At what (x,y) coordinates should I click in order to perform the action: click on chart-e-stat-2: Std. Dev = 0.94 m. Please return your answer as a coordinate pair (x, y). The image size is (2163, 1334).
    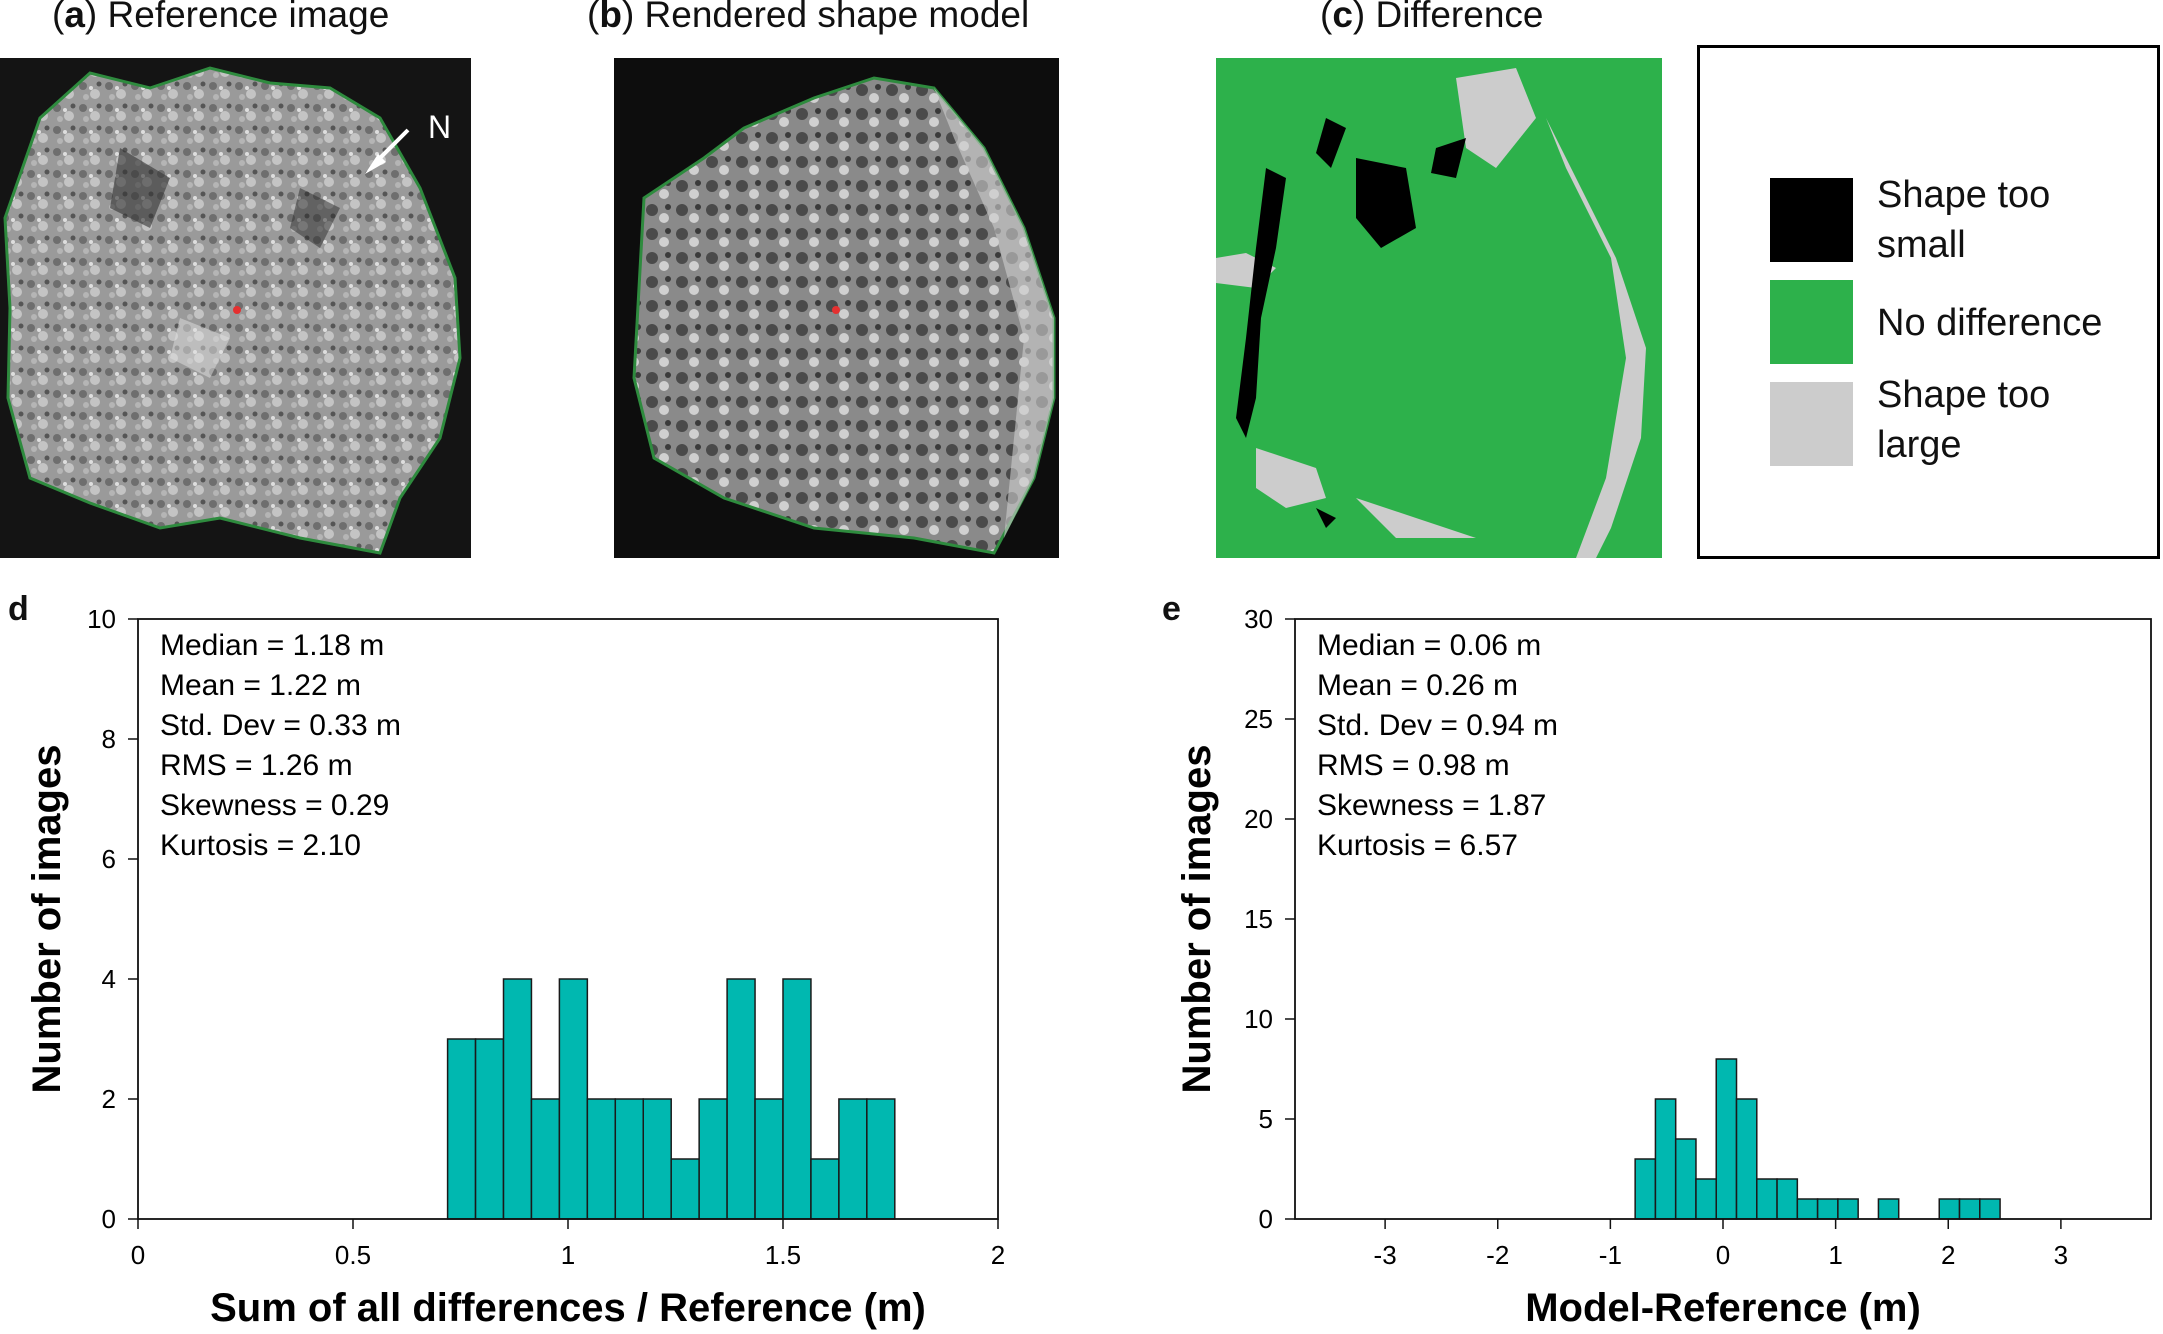
    Looking at the image, I should click on (1437, 725).